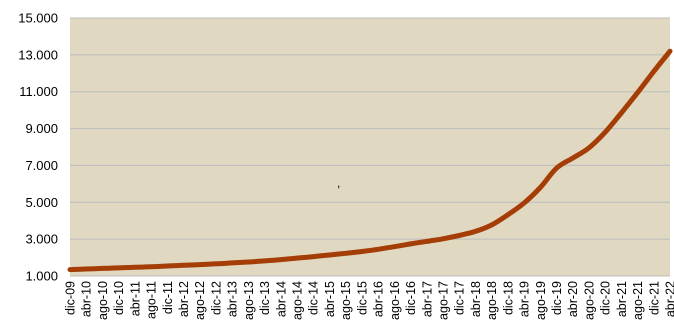  I want to click on x-tick-label: abr-15, so click(330, 299).